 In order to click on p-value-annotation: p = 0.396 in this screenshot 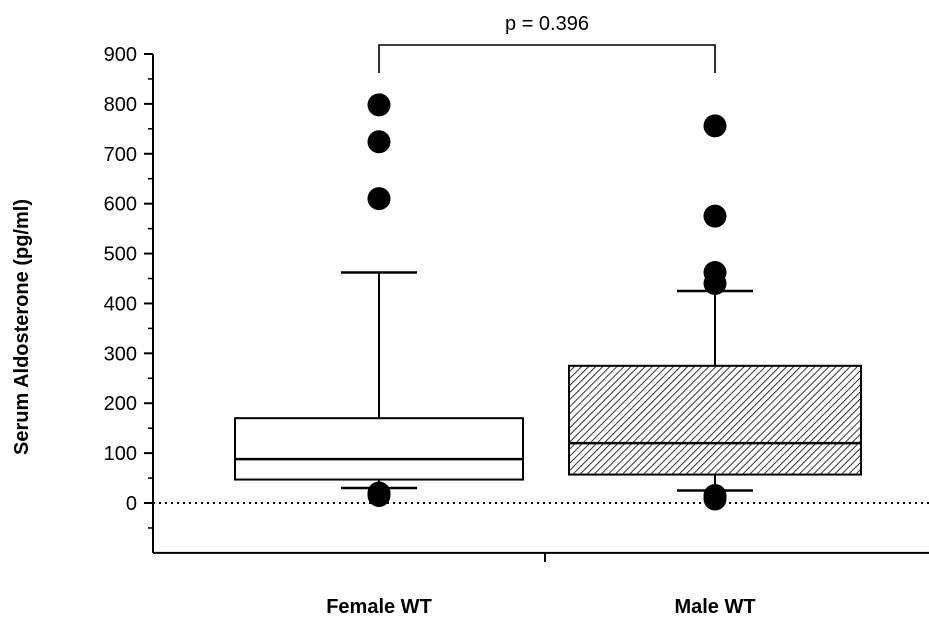, I will do `click(547, 24)`.